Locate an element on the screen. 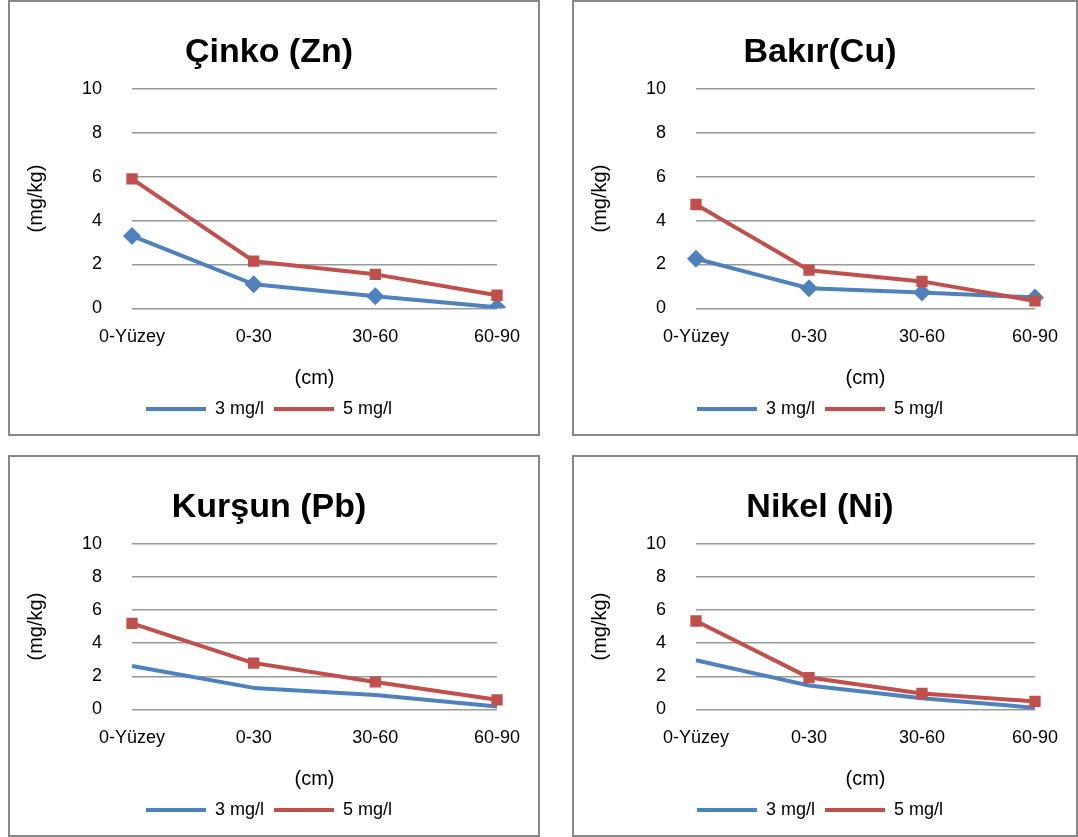 Image resolution: width=1078 pixels, height=837 pixels. chart-title: Bakır(Cu) is located at coordinates (820, 49).